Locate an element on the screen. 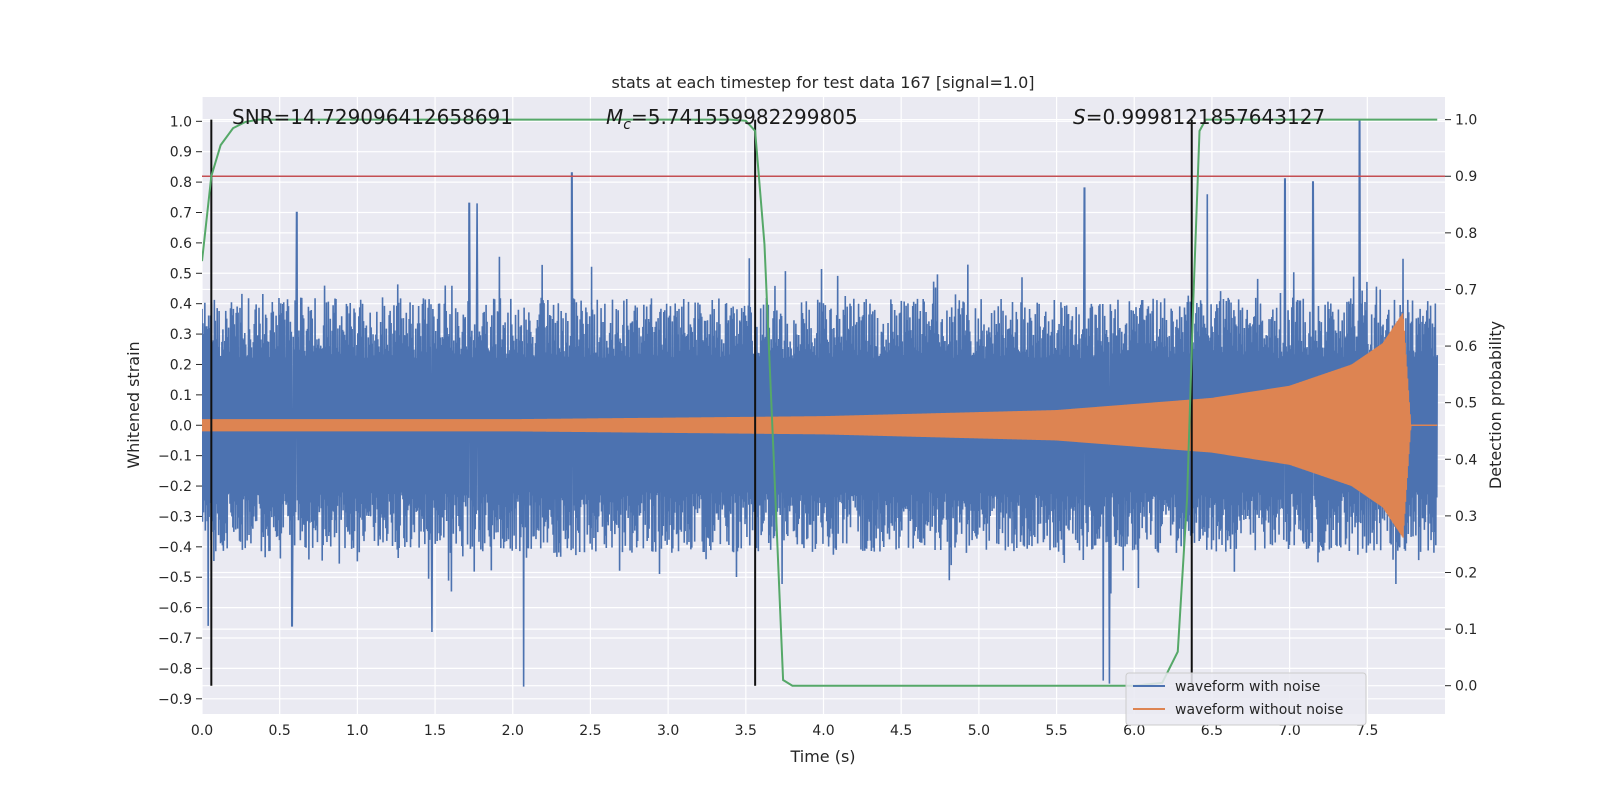  y2-tick-label: 0.6 is located at coordinates (1466, 347).